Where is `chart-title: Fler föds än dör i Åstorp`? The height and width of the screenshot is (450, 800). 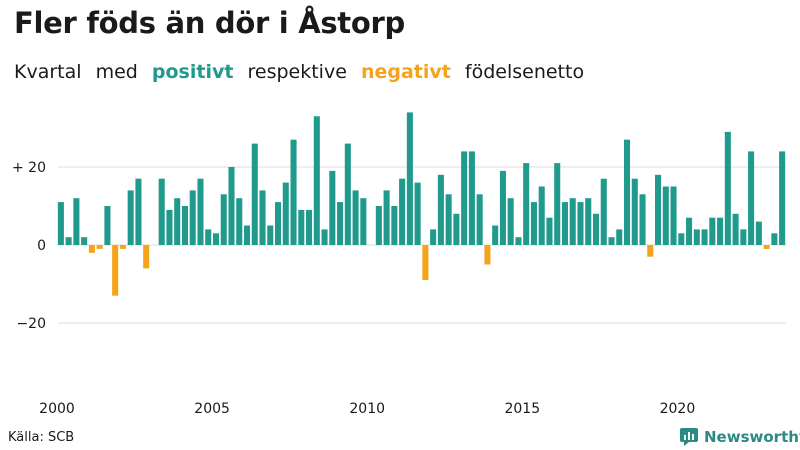 chart-title: Fler föds än dör i Åstorp is located at coordinates (209, 23).